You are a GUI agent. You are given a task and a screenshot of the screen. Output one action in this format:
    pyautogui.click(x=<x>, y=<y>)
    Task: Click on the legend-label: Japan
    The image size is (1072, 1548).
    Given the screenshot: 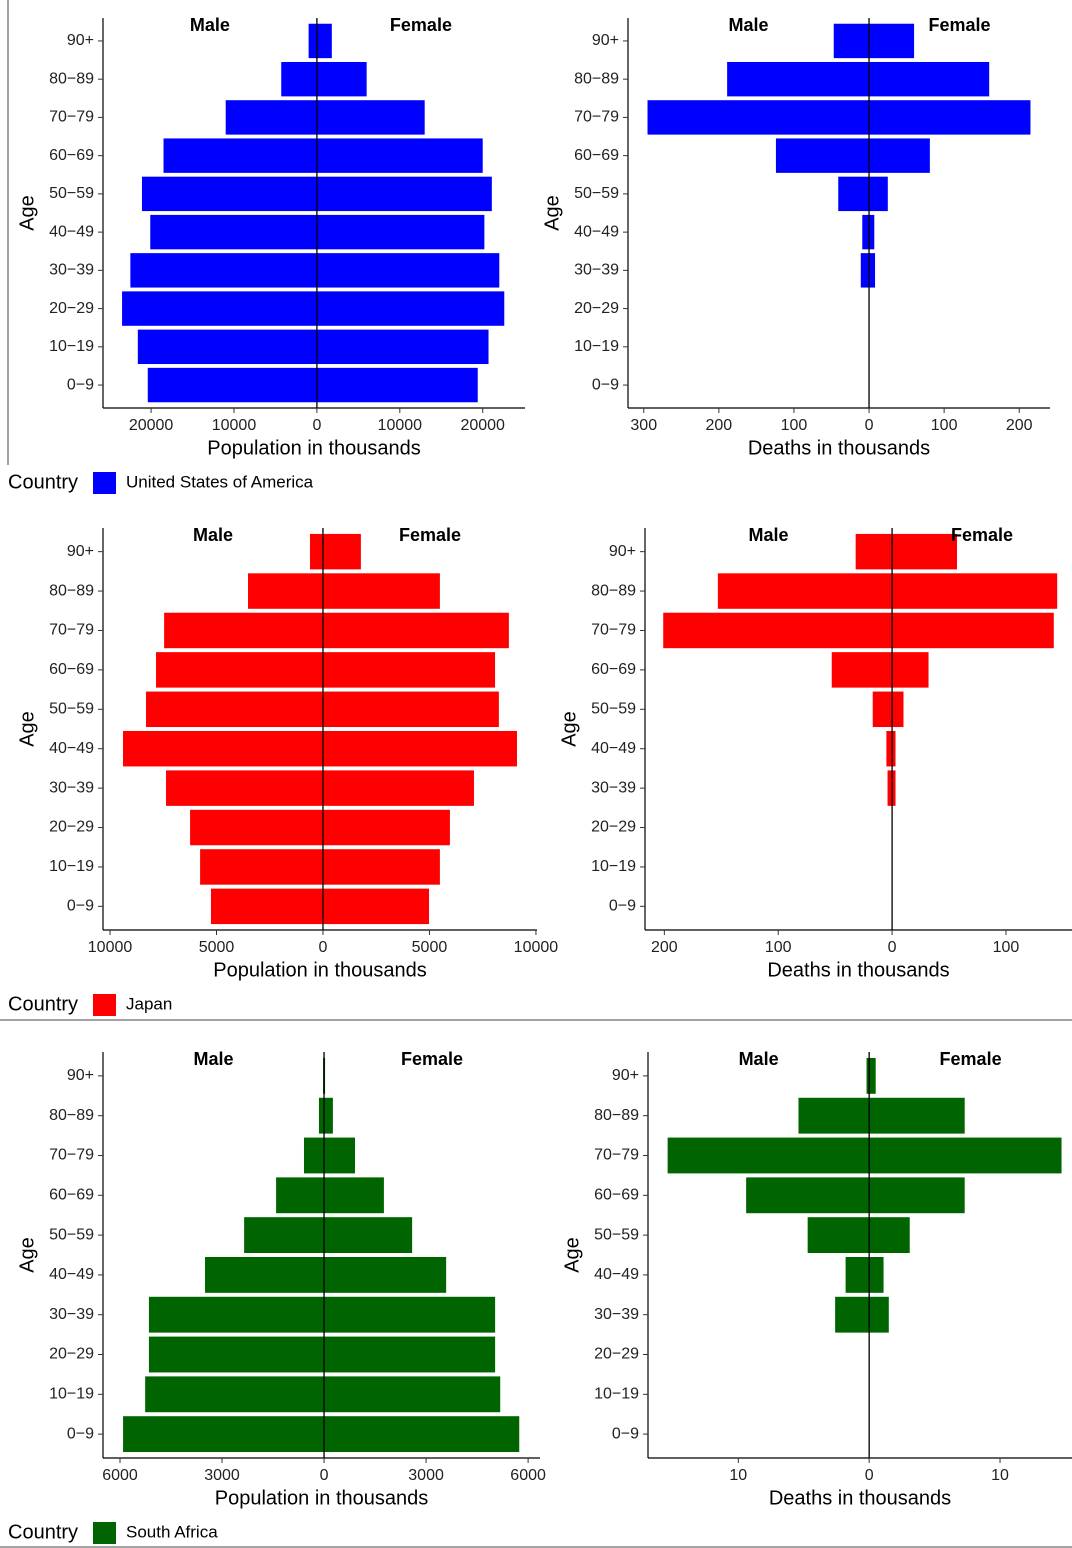 What is the action you would take?
    pyautogui.click(x=149, y=1003)
    